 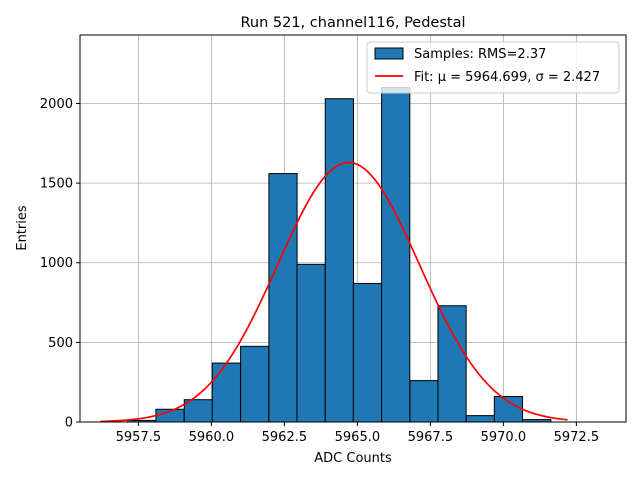 What do you see at coordinates (353, 458) in the screenshot?
I see `x-axis-label: ADC Counts` at bounding box center [353, 458].